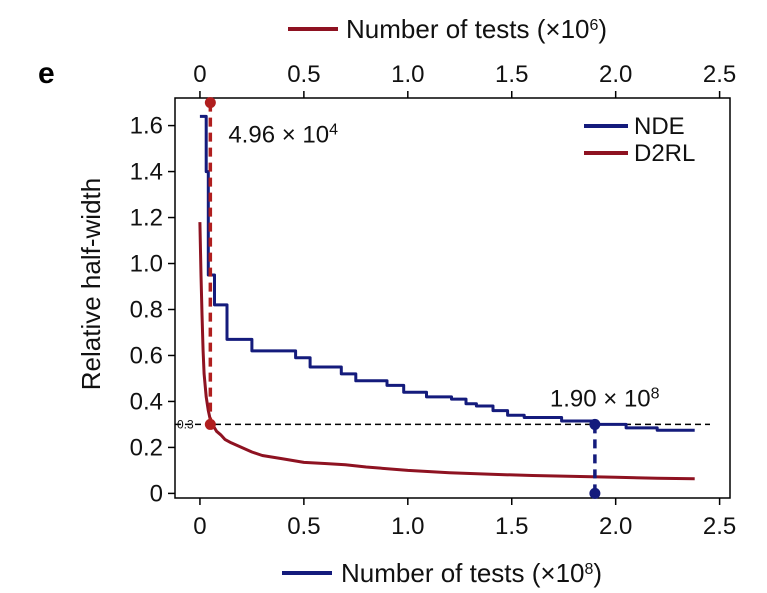 The image size is (767, 593). I want to click on y-axis-label: Relative half-width, so click(91, 284).